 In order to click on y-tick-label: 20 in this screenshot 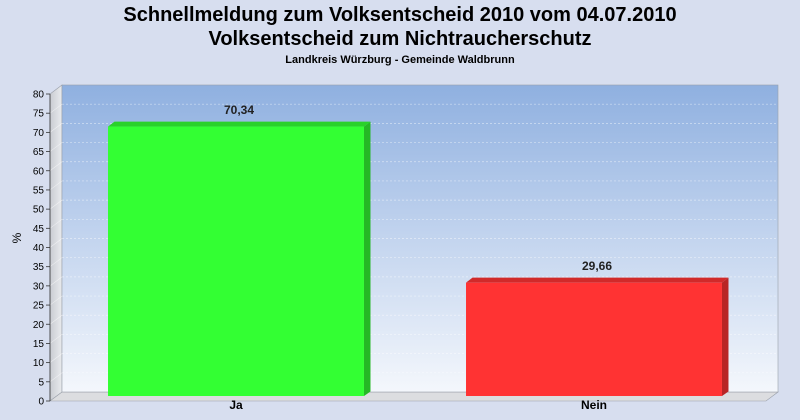, I will do `click(39, 325)`.